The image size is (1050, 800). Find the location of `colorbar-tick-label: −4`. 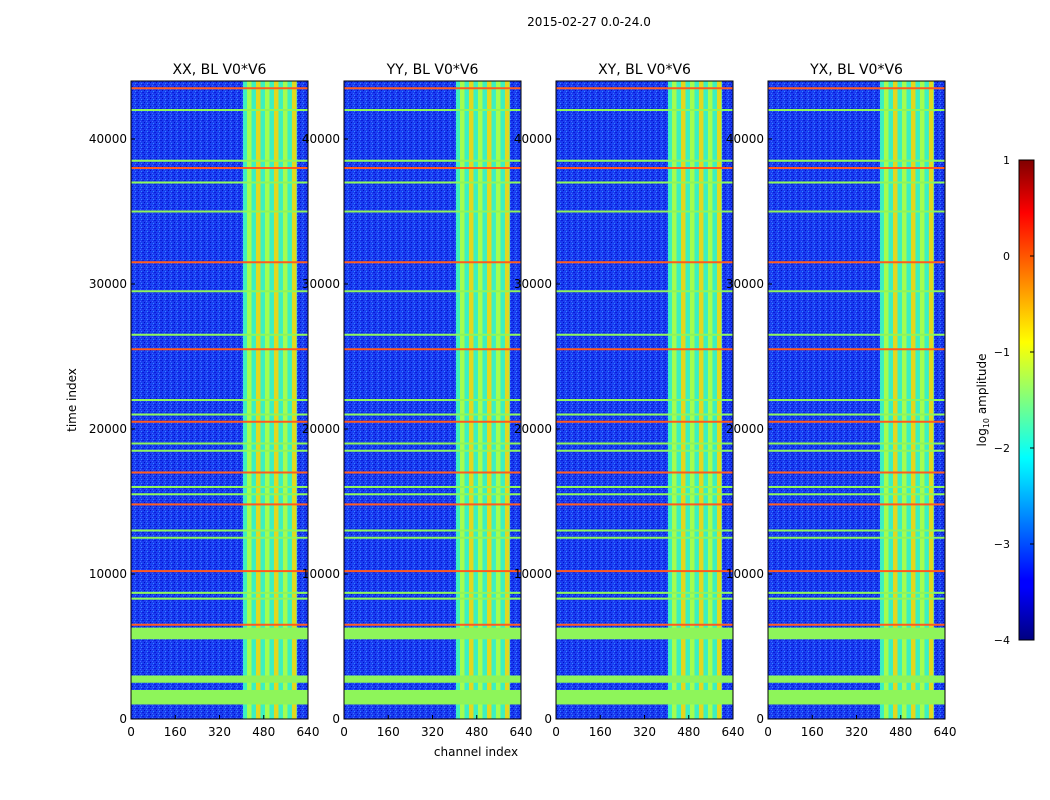

colorbar-tick-label: −4 is located at coordinates (1002, 640).